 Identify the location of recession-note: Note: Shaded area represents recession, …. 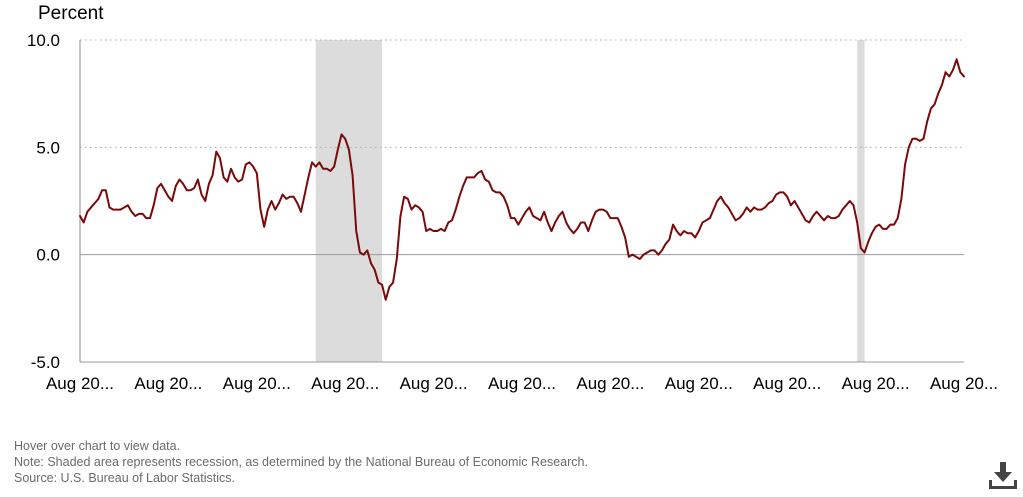
(301, 462).